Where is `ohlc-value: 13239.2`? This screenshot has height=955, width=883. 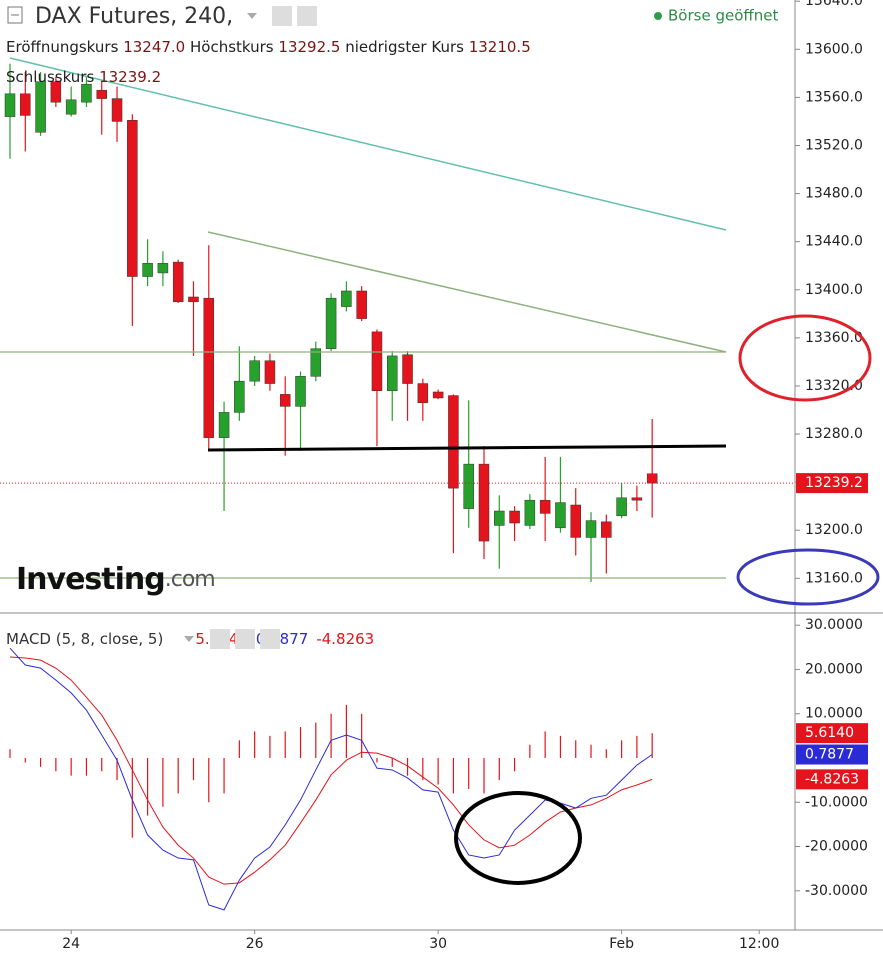 ohlc-value: 13239.2 is located at coordinates (130, 77).